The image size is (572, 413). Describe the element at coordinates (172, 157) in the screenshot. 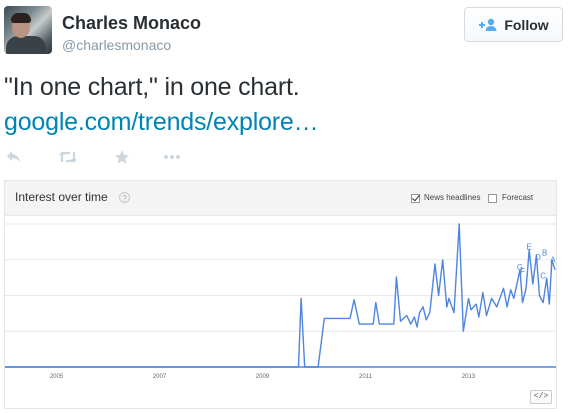

I see `more-icon` at that location.